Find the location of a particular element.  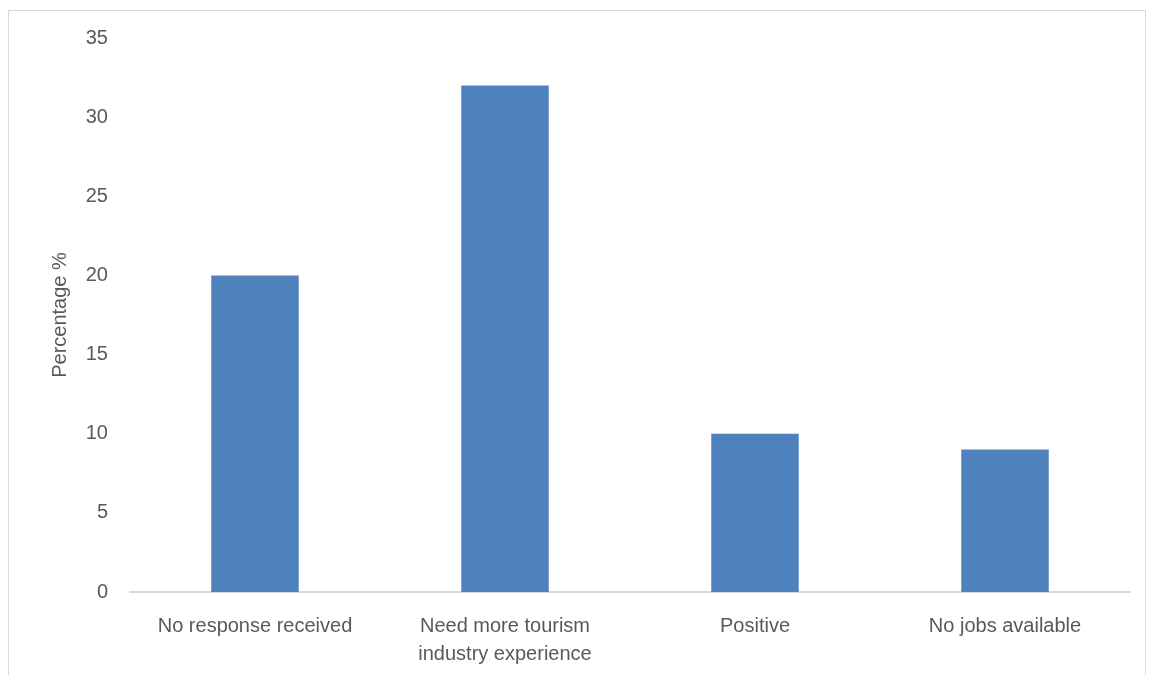

x-tick-label: Need more tourism industry experience is located at coordinates (505, 638).